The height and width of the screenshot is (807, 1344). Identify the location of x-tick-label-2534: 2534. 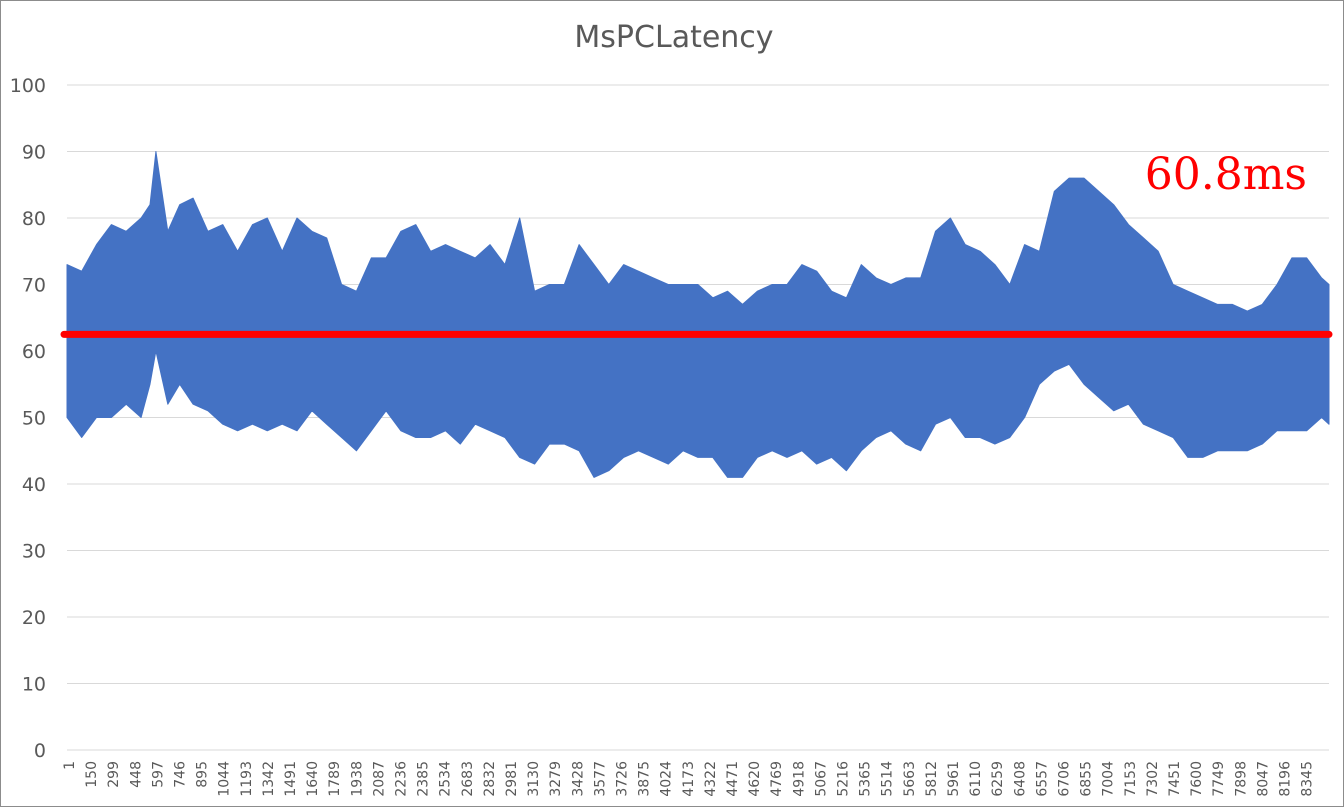
(446, 779).